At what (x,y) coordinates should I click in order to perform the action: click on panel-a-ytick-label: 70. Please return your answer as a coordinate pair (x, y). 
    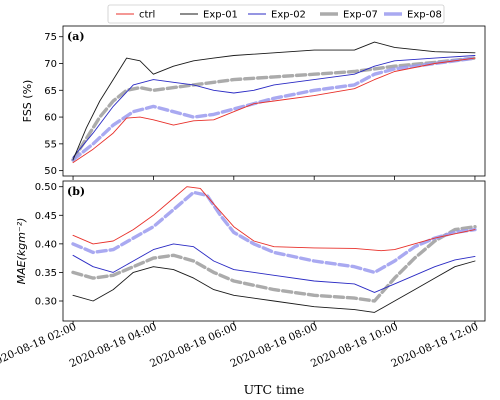
    Looking at the image, I should click on (50, 64).